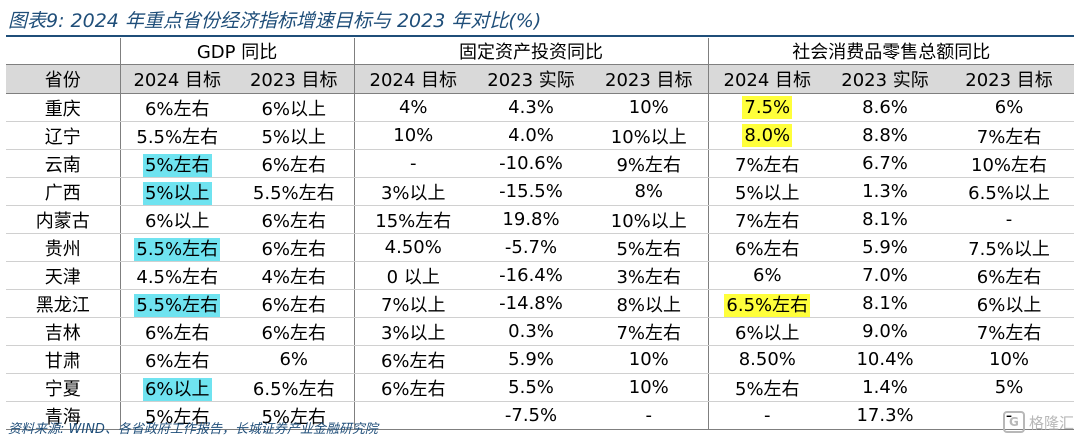  I want to click on value-text: 5%左右, so click(177, 417).